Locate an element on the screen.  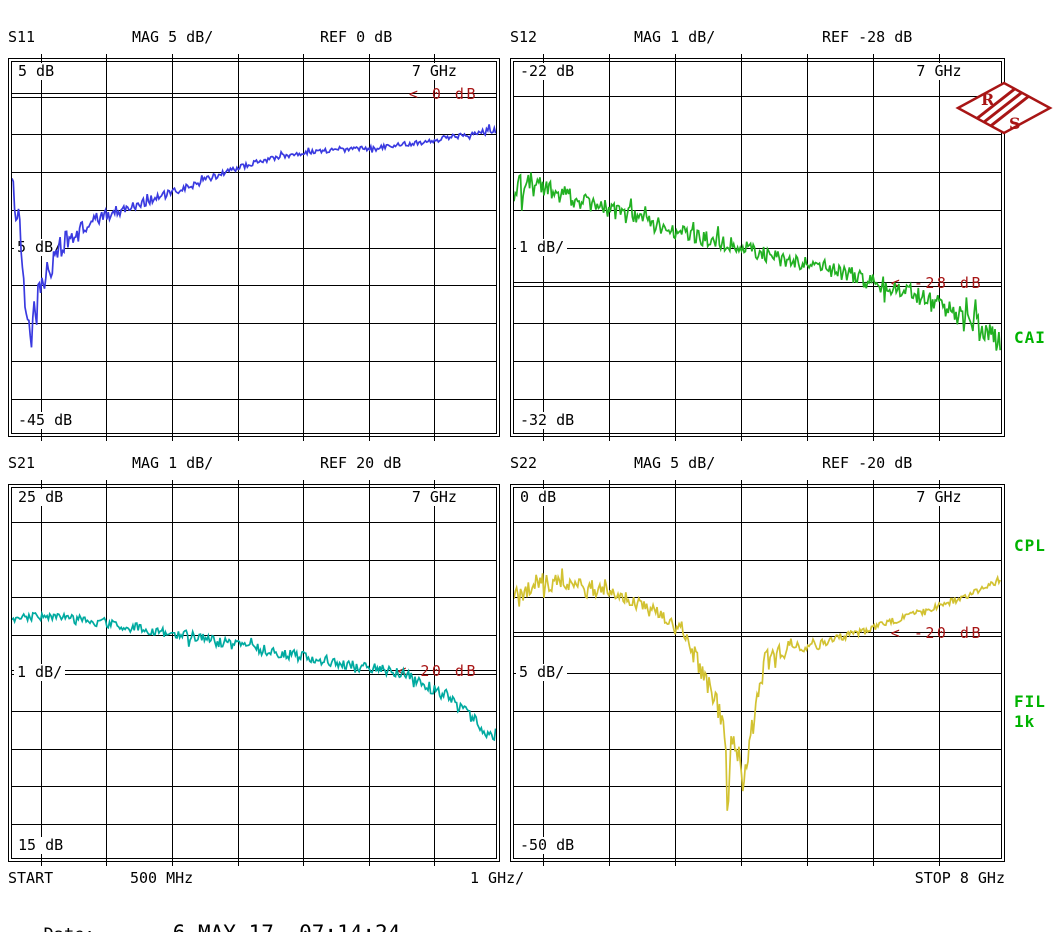
mag-scale-label-s11: MAG 5 dB/ is located at coordinates (173, 37).